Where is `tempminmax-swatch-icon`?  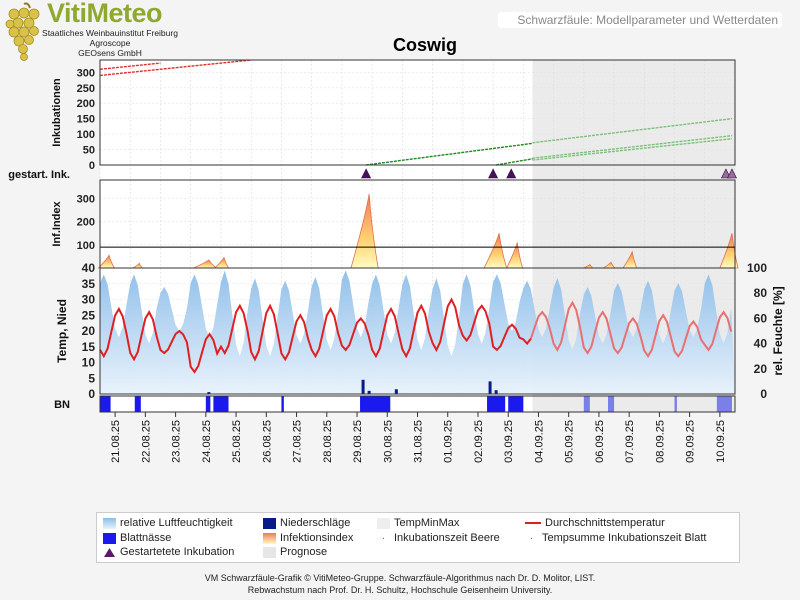
tempminmax-swatch-icon is located at coordinates (383, 523).